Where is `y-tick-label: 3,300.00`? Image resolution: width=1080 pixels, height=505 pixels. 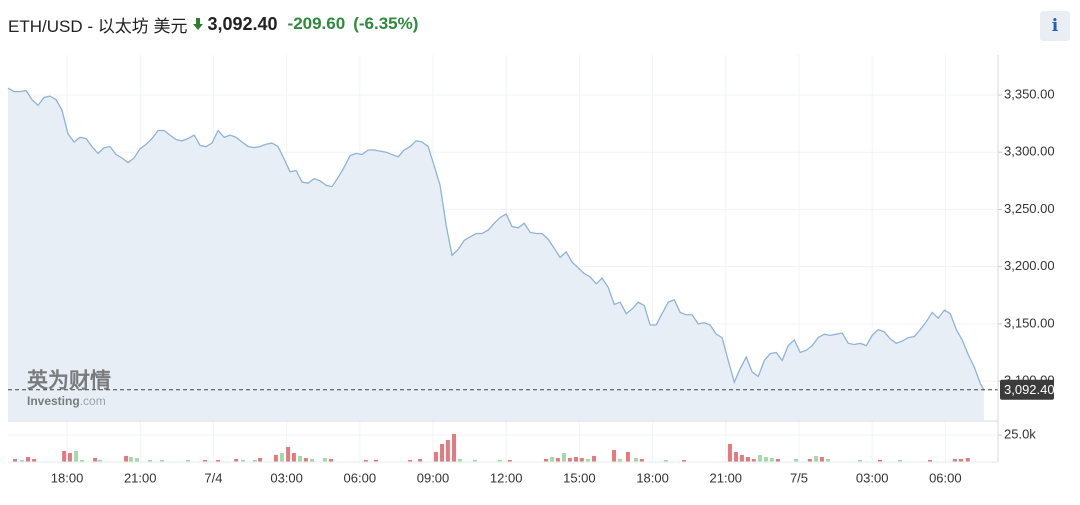 y-tick-label: 3,300.00 is located at coordinates (1029, 151).